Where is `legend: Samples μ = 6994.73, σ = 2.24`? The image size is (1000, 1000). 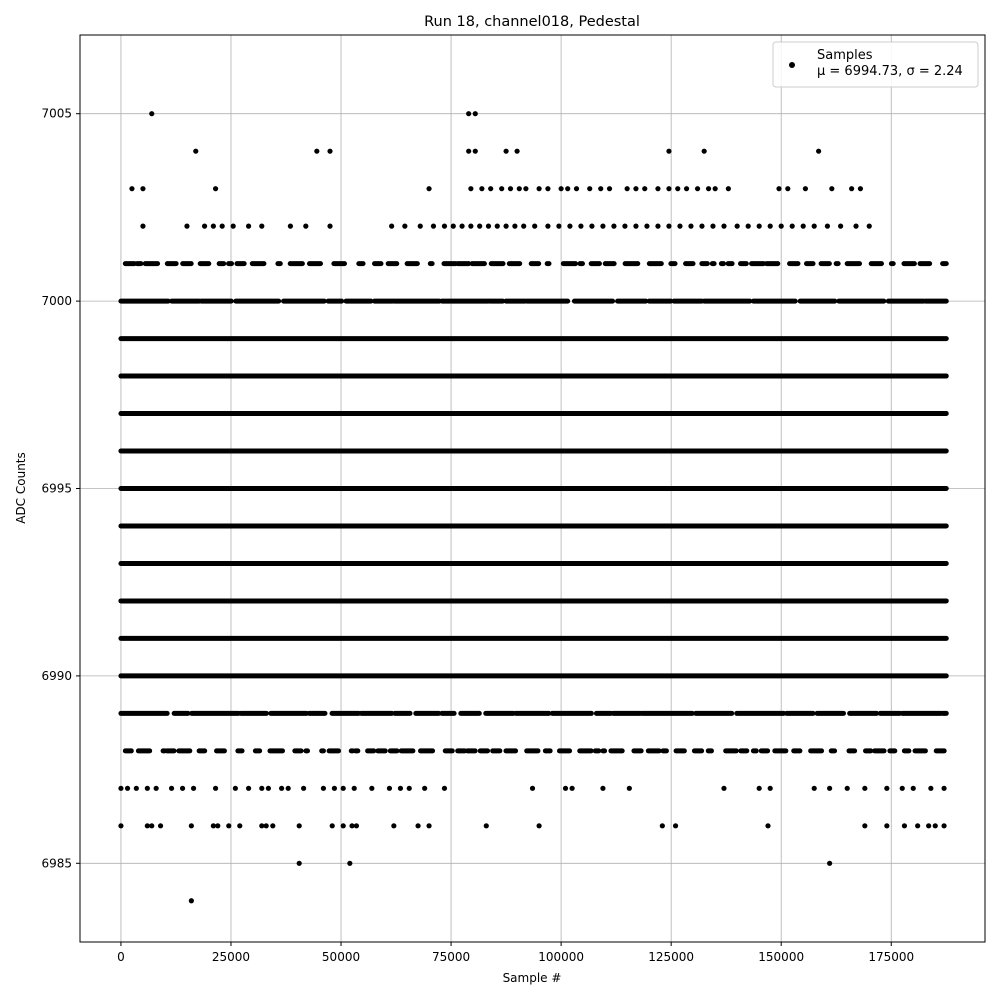
legend: Samples μ = 6994.73, σ = 2.24 is located at coordinates (875, 64).